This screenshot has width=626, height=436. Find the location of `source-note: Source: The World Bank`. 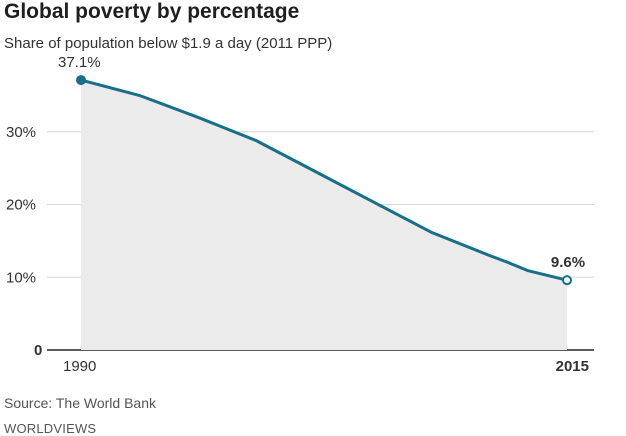

source-note: Source: The World Bank is located at coordinates (80, 403).